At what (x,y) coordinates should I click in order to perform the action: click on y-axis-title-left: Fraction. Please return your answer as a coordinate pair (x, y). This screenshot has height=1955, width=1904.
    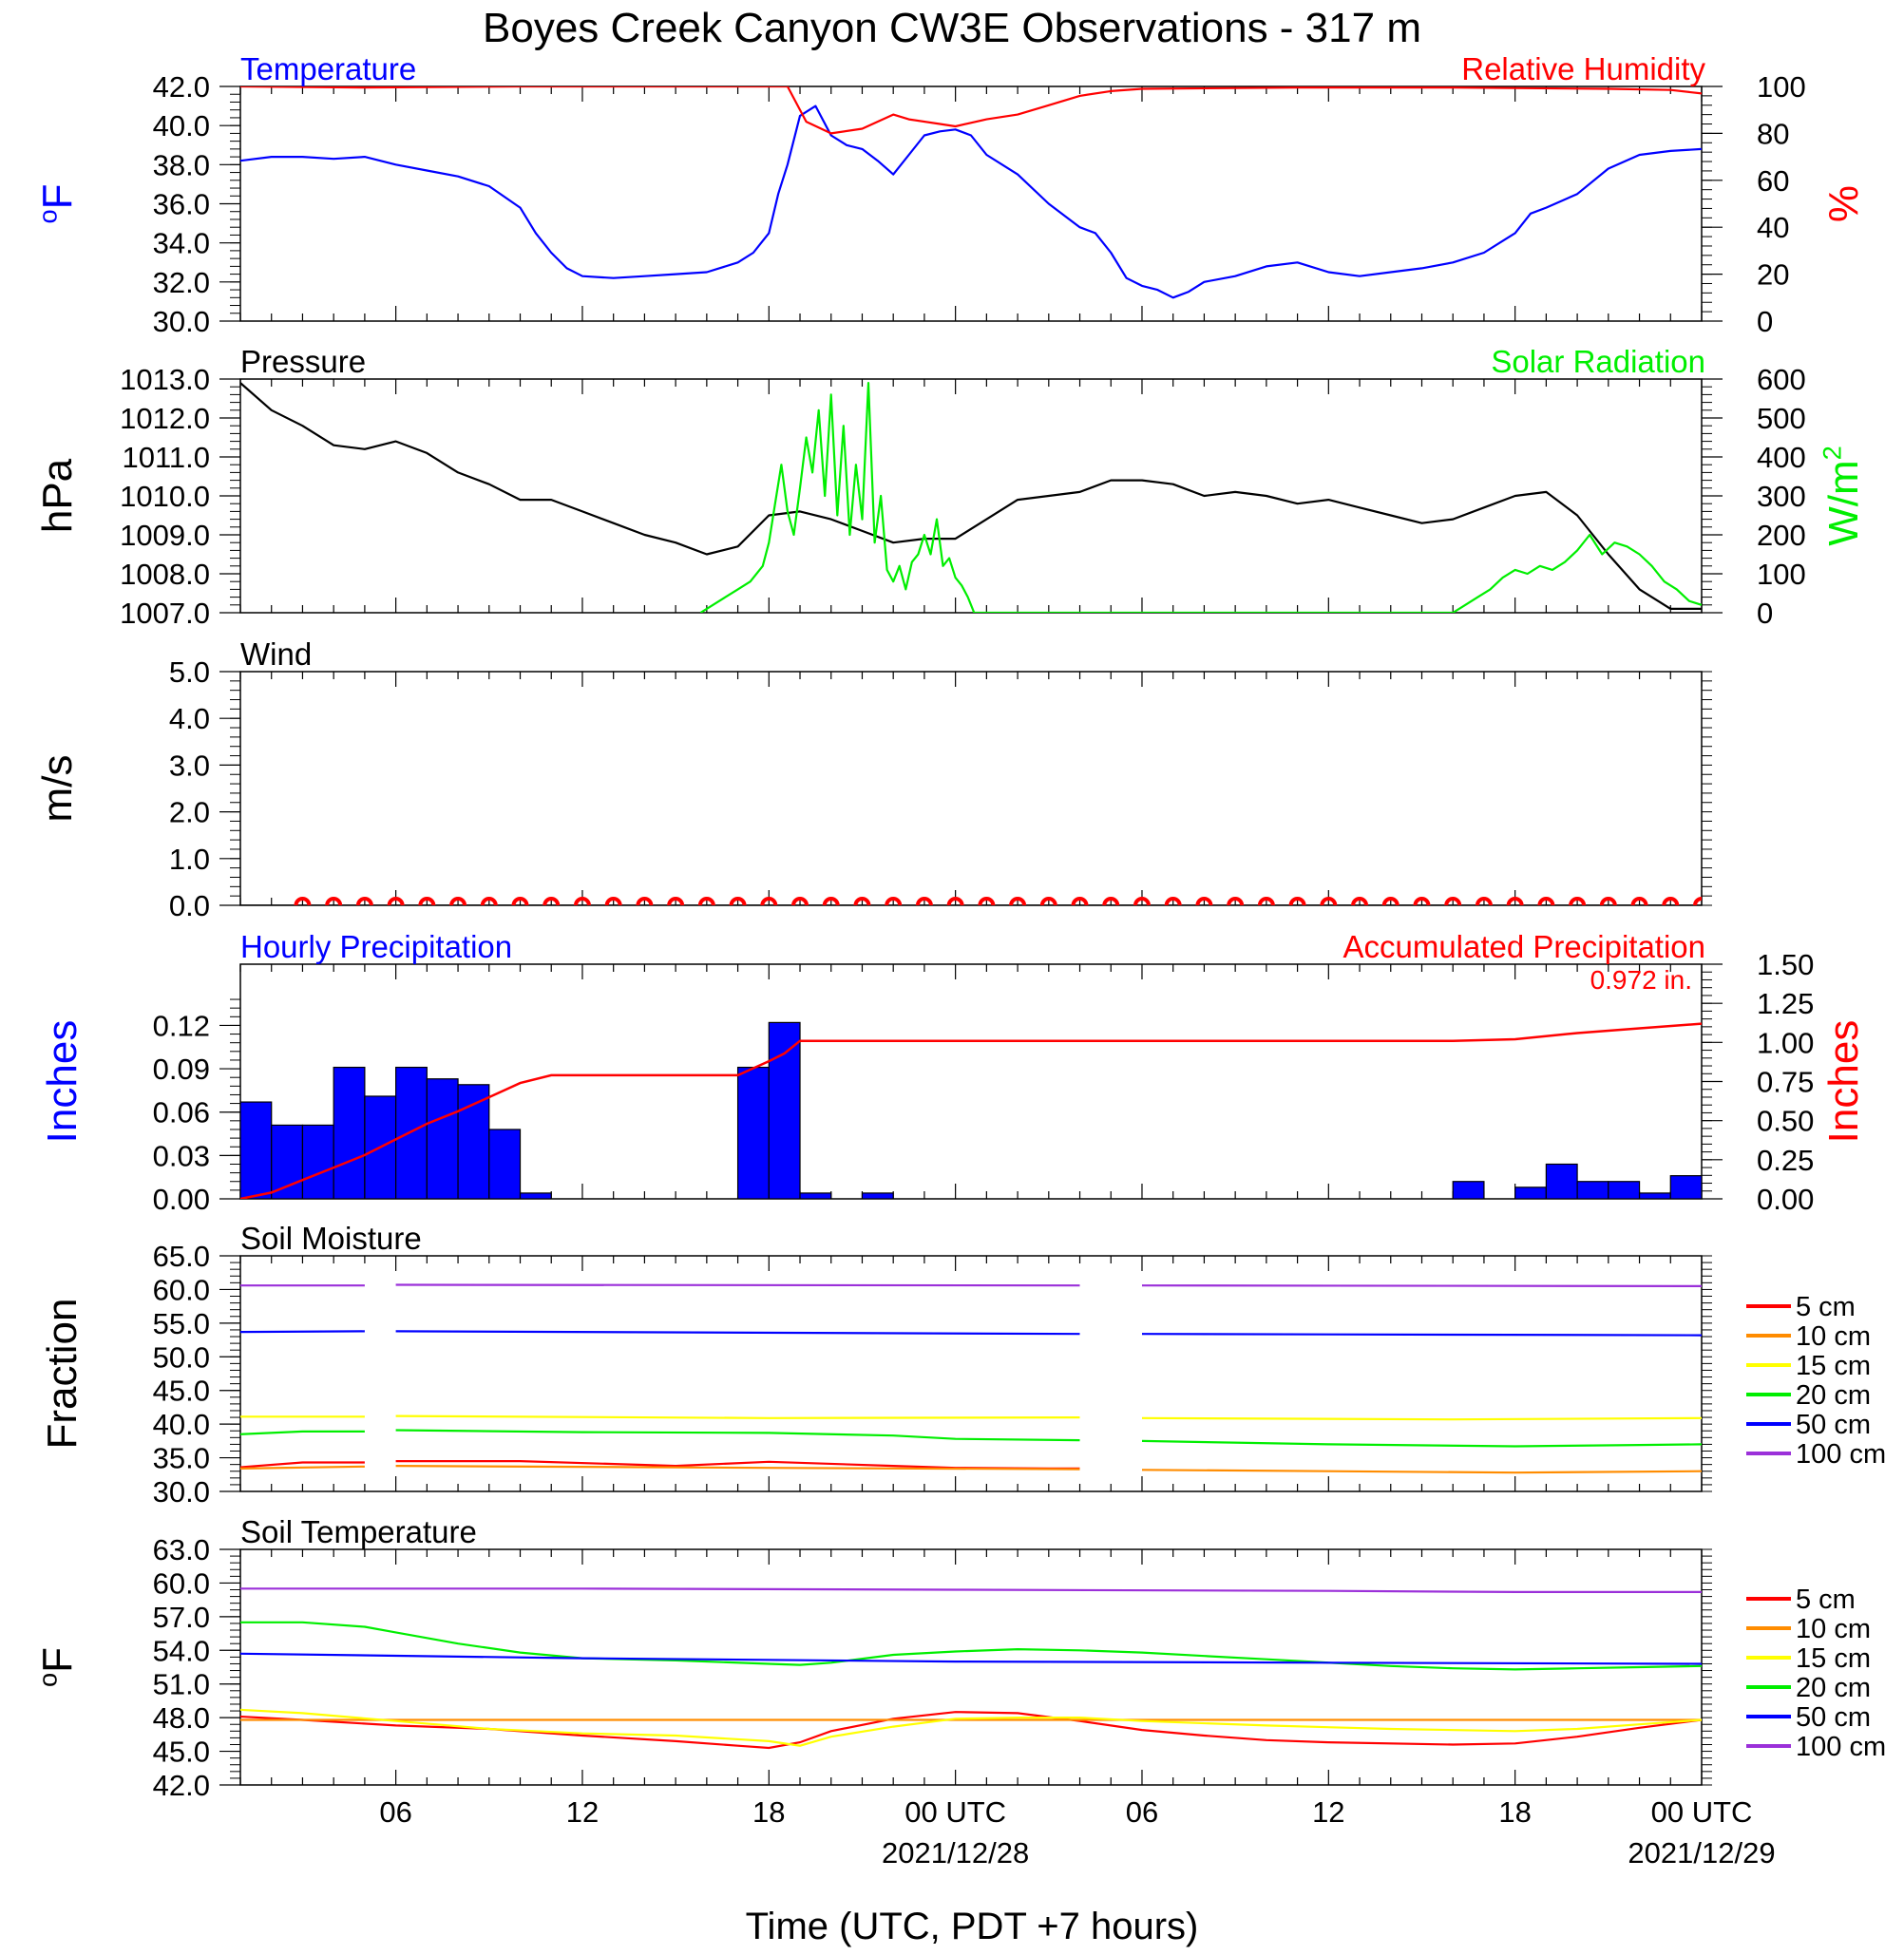
    Looking at the image, I should click on (62, 1374).